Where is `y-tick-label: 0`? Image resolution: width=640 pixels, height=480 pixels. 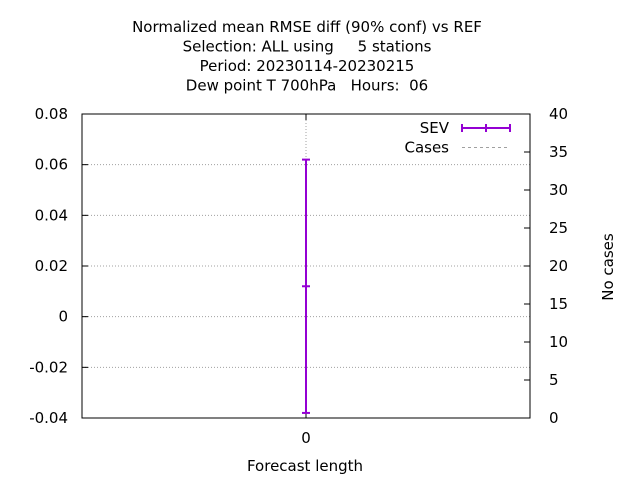
y-tick-label: 0 is located at coordinates (63, 317).